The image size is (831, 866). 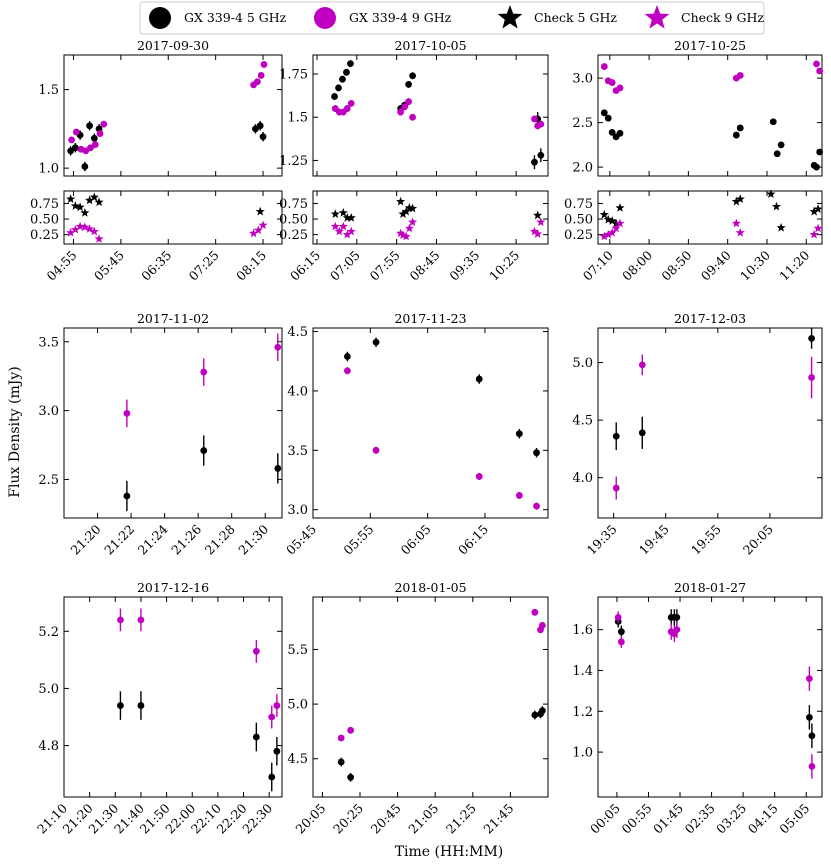 What do you see at coordinates (578, 204) in the screenshot?
I see `y-tick-label: 0.75` at bounding box center [578, 204].